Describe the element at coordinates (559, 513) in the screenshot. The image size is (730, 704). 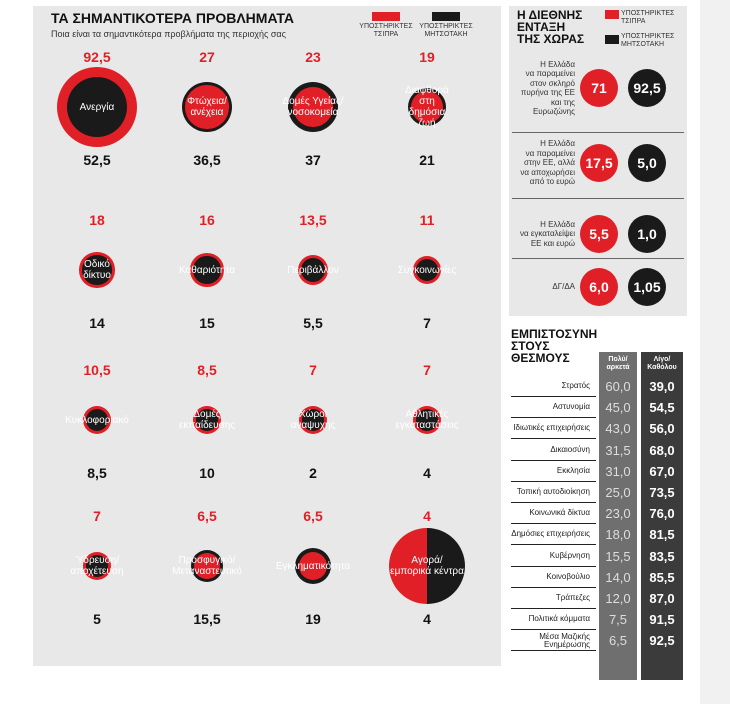
I see `trust-row-label: Κοινωνικά δίκτυα` at that location.